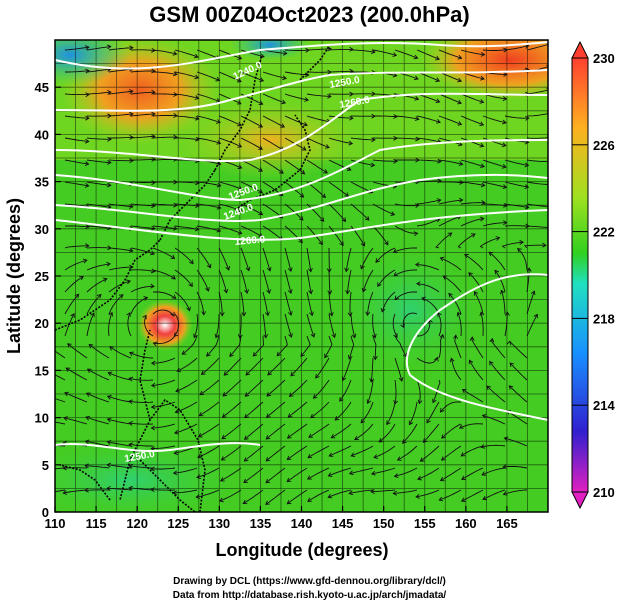  Describe the element at coordinates (42, 229) in the screenshot. I see `y-tick-label: 30` at that location.